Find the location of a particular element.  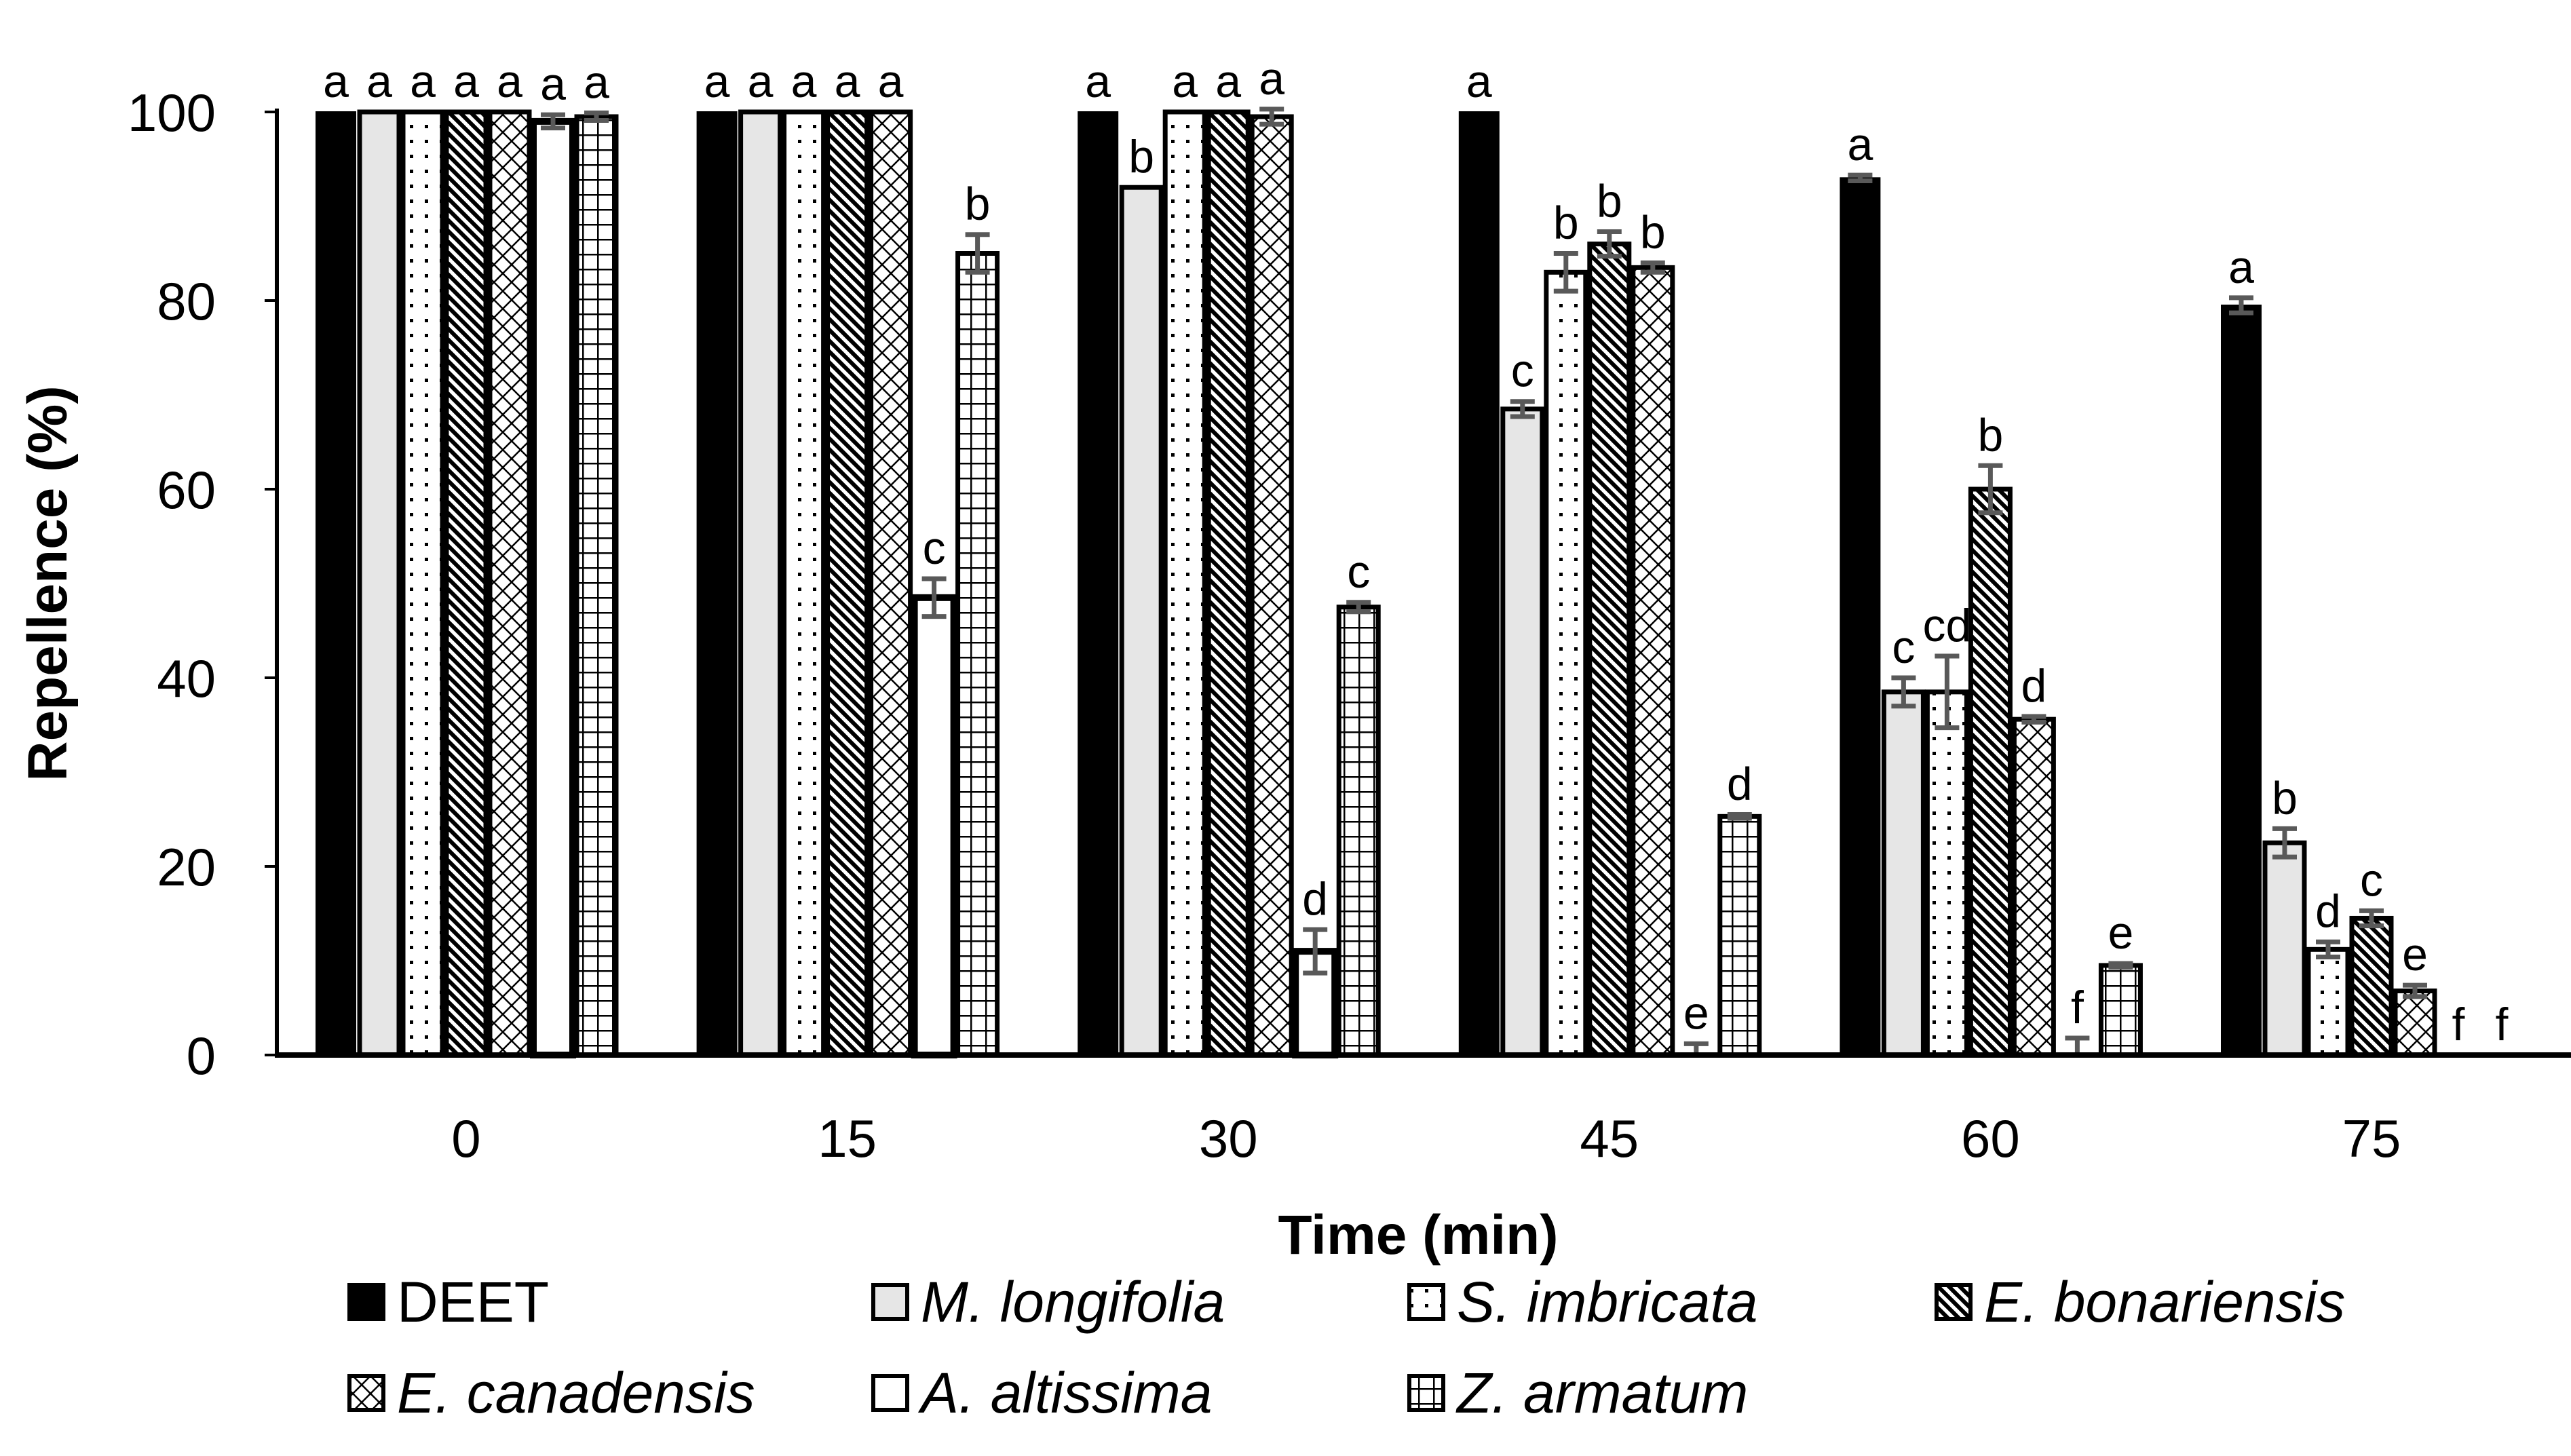

x-tick-label: 0 is located at coordinates (465, 1138).